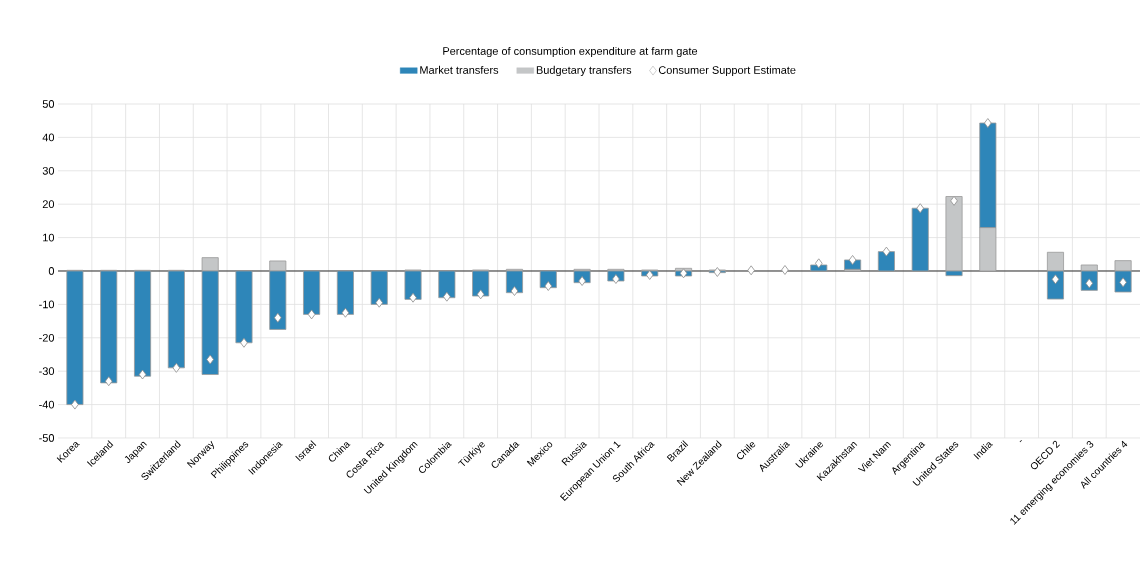 Image resolution: width=1140 pixels, height=587 pixels. What do you see at coordinates (48, 204) in the screenshot?
I see `y-tick-label: 20` at bounding box center [48, 204].